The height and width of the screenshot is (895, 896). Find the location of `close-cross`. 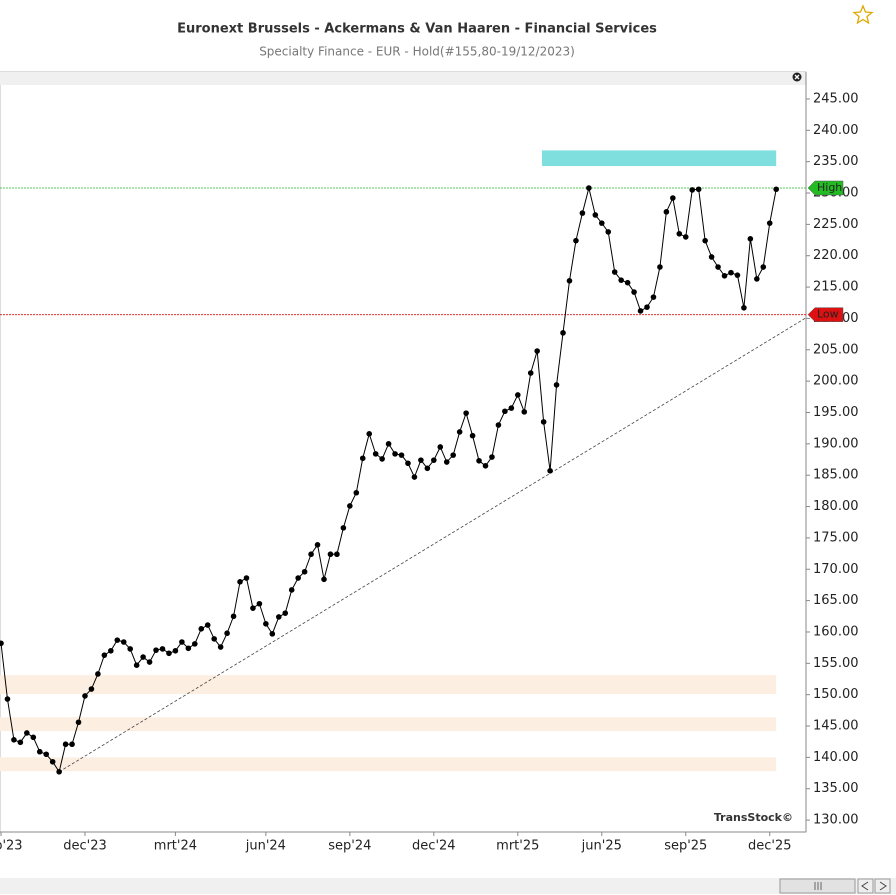

close-cross is located at coordinates (797, 77).